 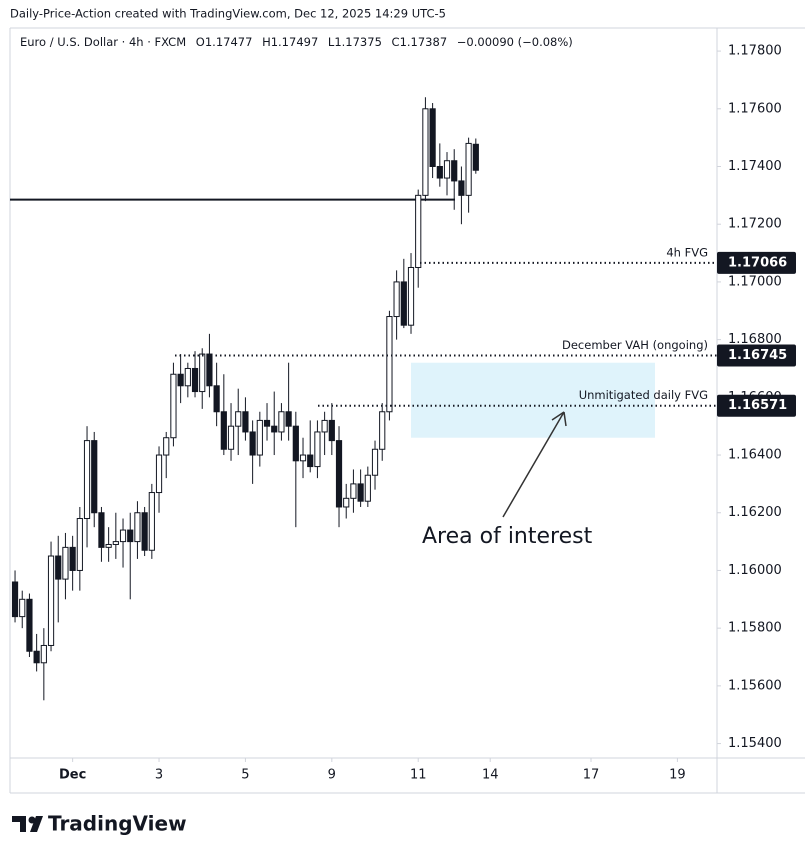 What do you see at coordinates (533, 464) in the screenshot?
I see `arrow-shaft` at bounding box center [533, 464].